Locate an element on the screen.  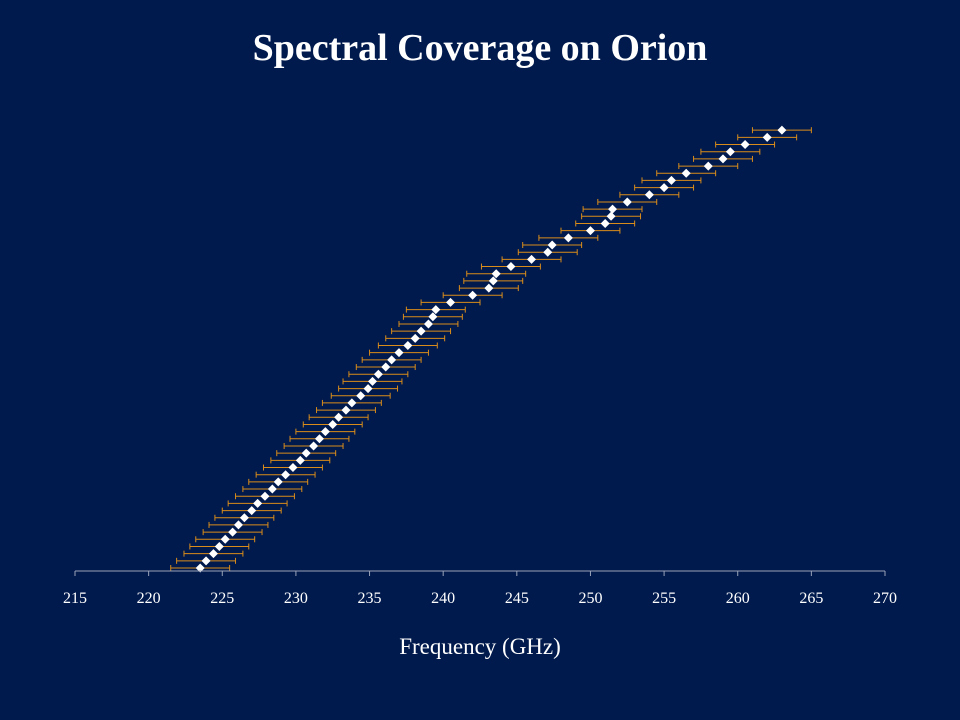
x-tick-label: 265 is located at coordinates (811, 598).